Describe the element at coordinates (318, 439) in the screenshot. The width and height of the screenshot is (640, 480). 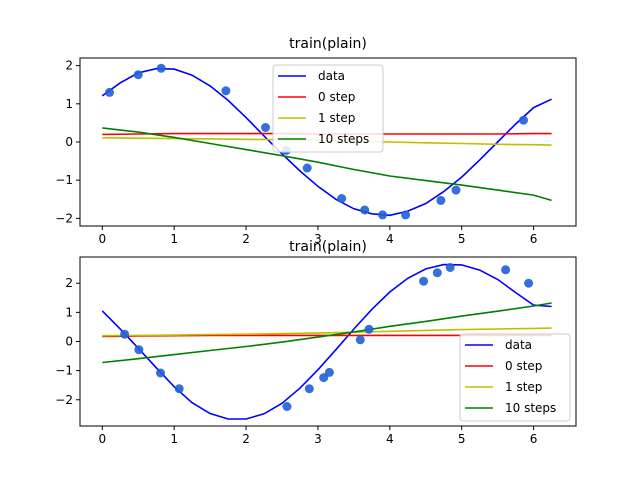
I see `x-tick-label: 3` at that location.